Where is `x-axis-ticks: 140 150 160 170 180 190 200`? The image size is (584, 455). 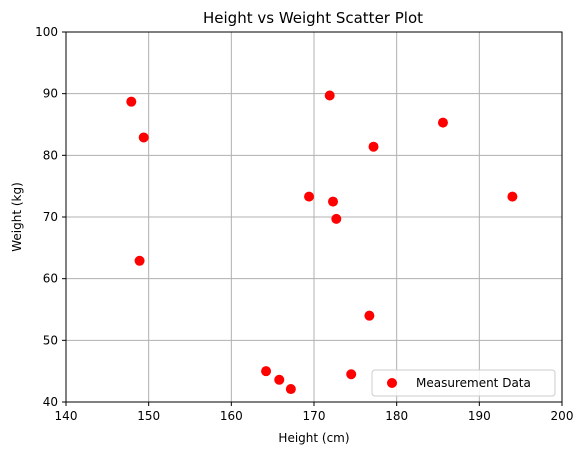 x-axis-ticks: 140 150 160 170 180 190 200 is located at coordinates (314, 412).